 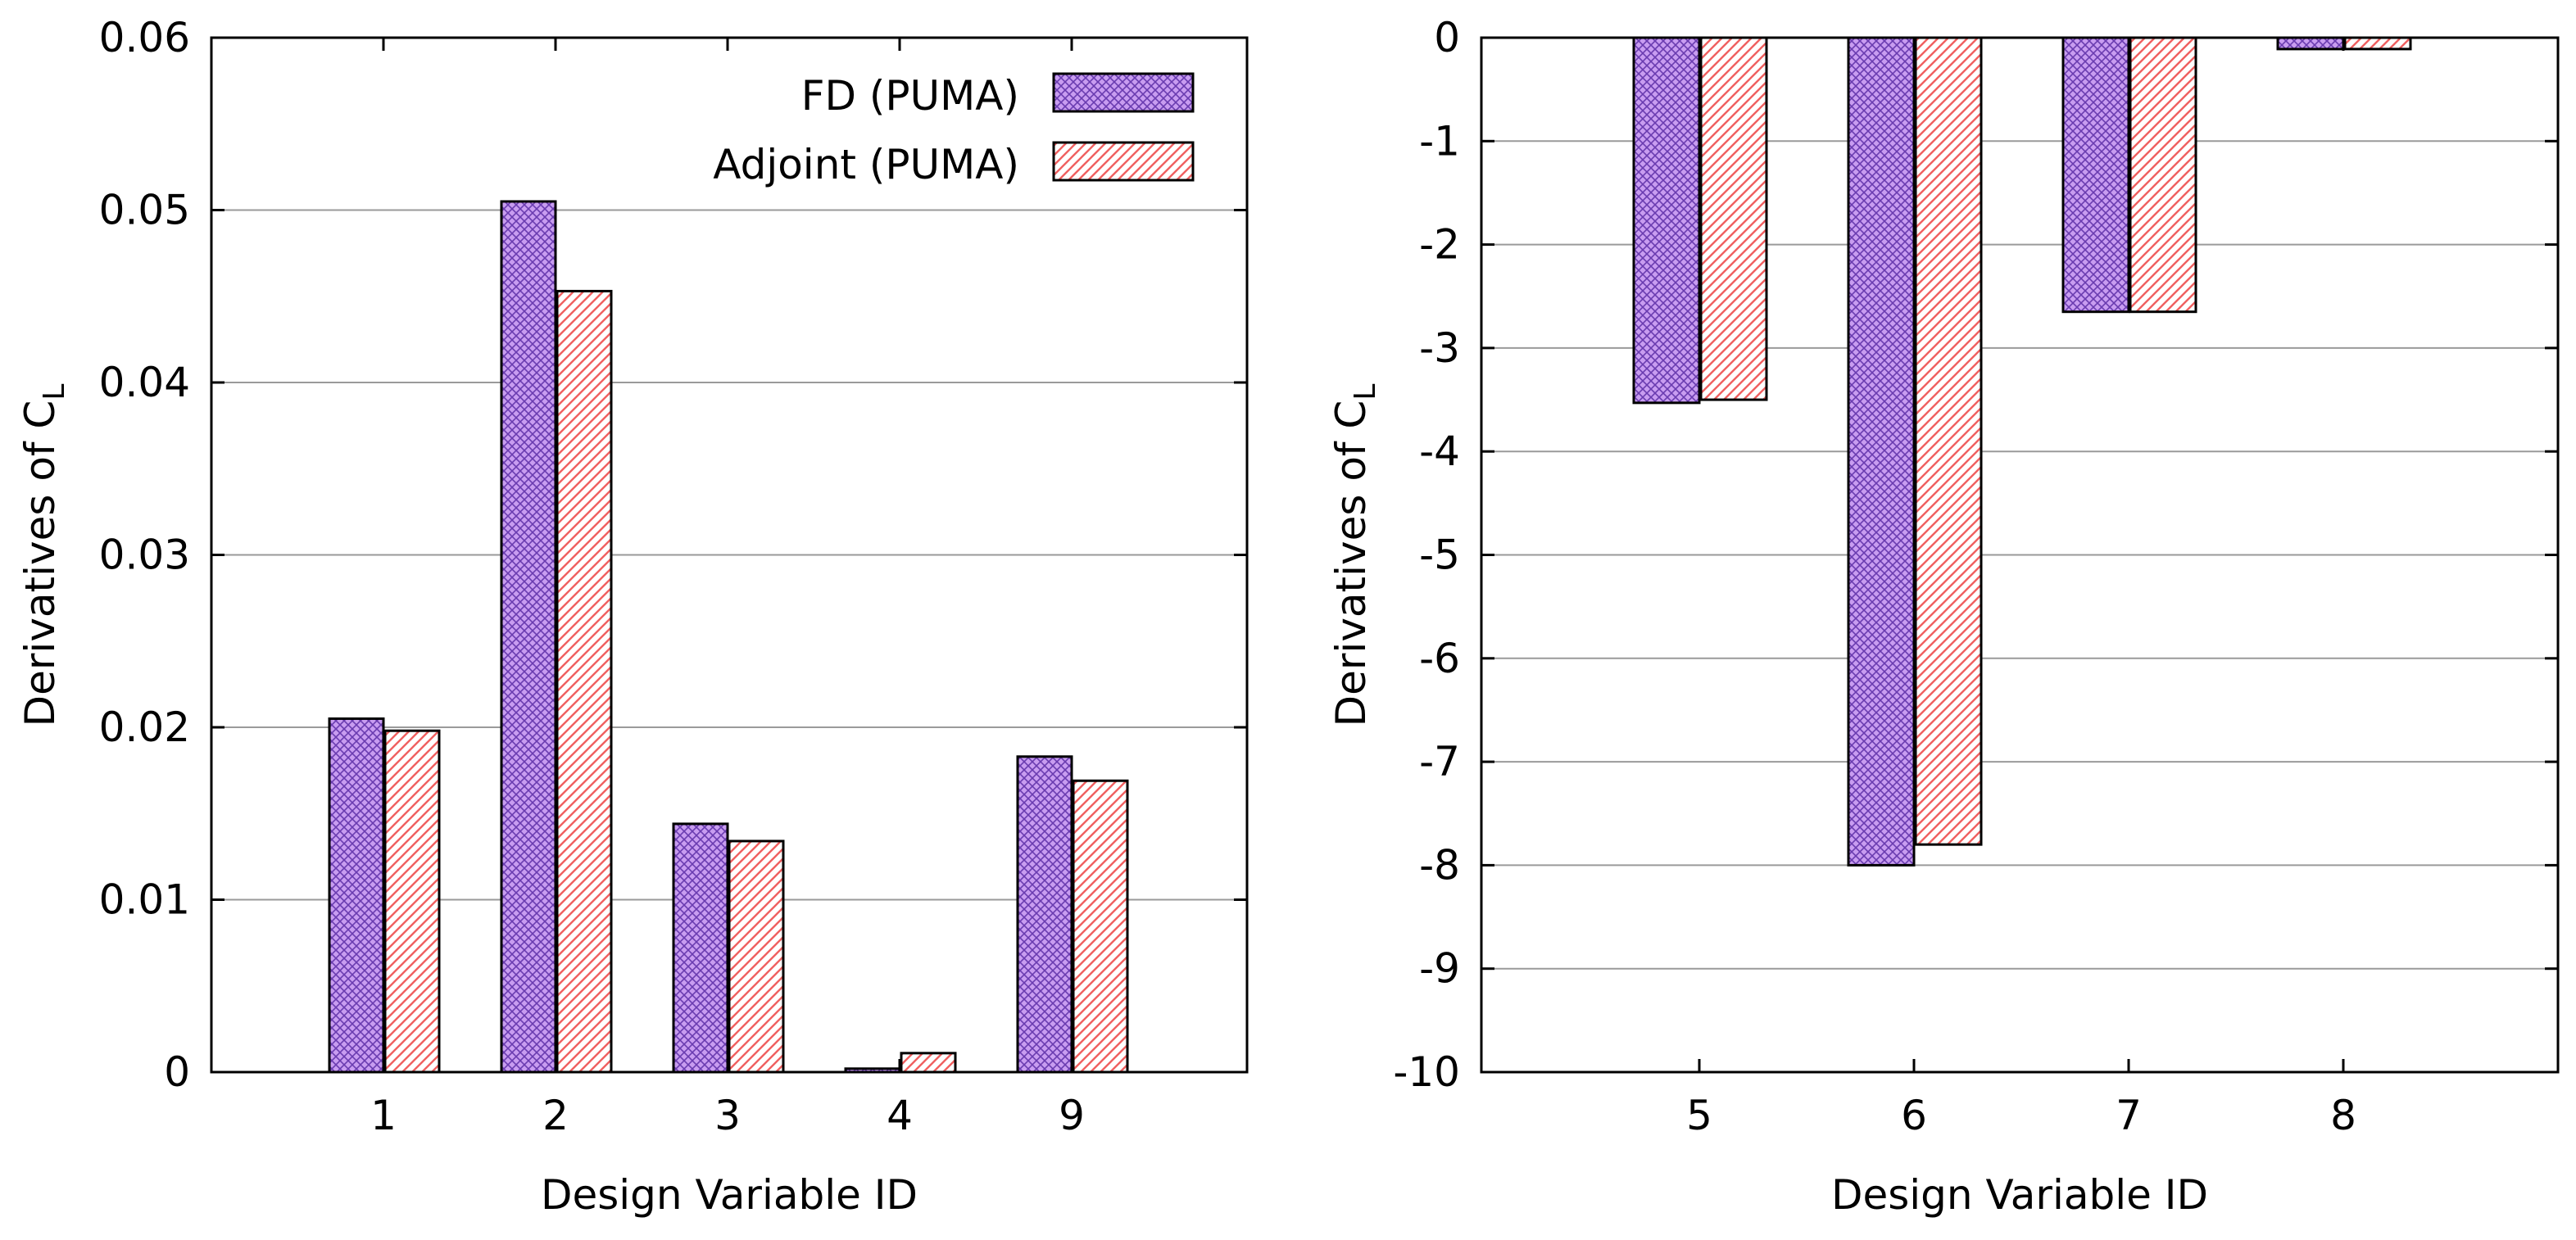 I want to click on legend-swatch-fd, so click(x=1123, y=92).